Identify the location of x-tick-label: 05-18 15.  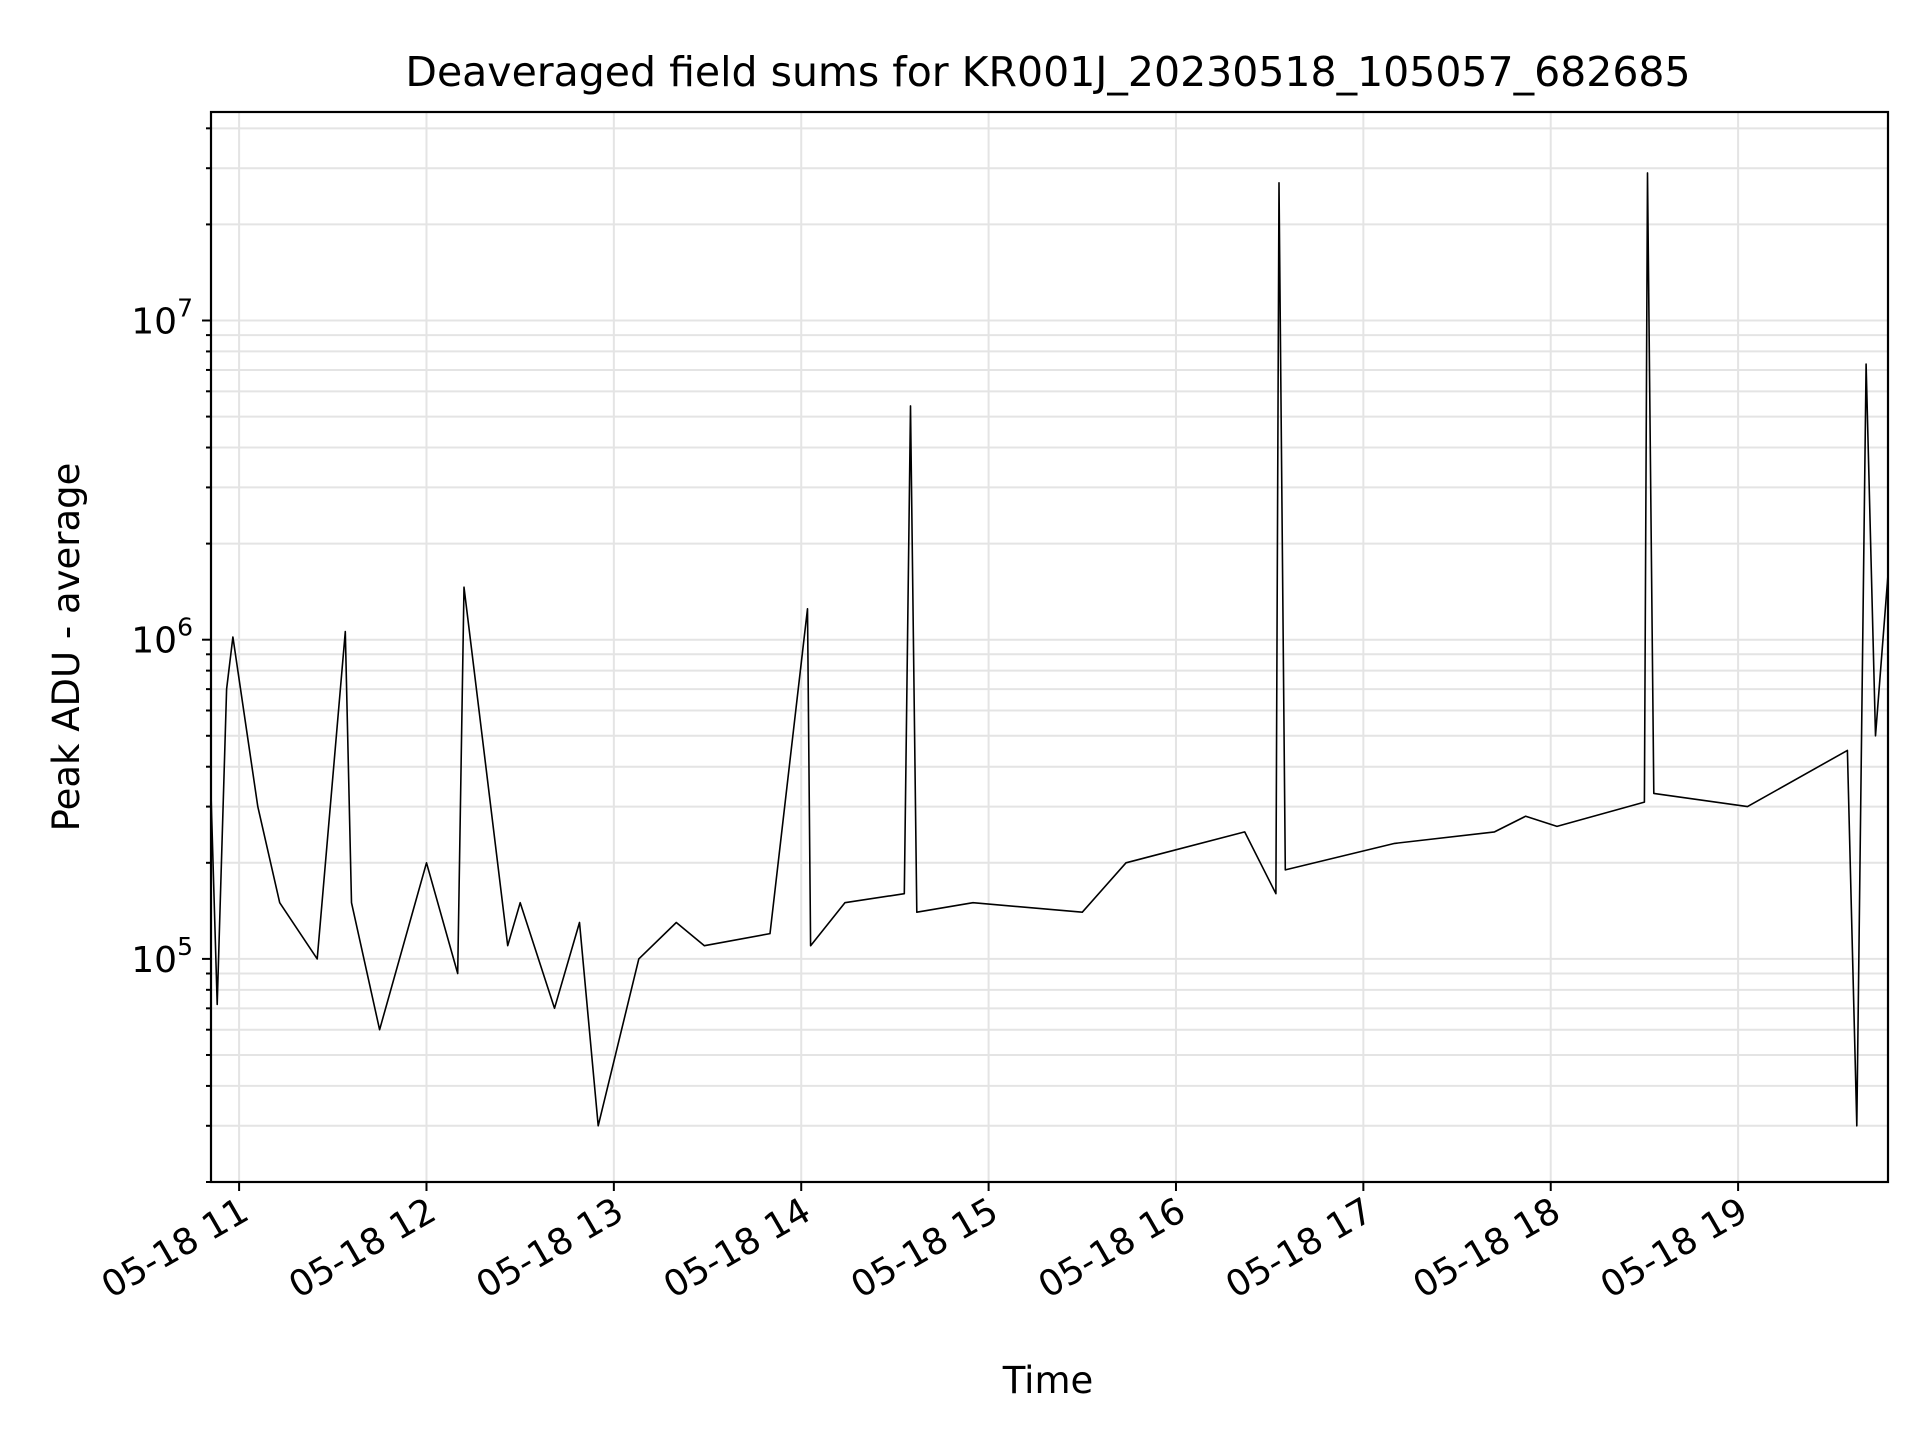
(924, 1248).